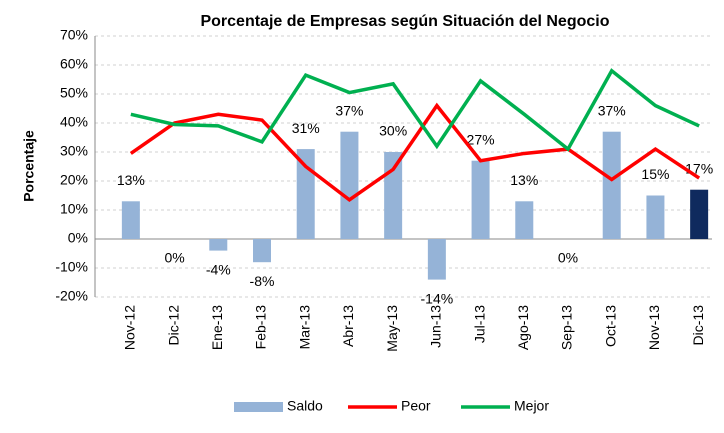  Describe the element at coordinates (74, 35) in the screenshot. I see `y-tick-label: 70%` at that location.